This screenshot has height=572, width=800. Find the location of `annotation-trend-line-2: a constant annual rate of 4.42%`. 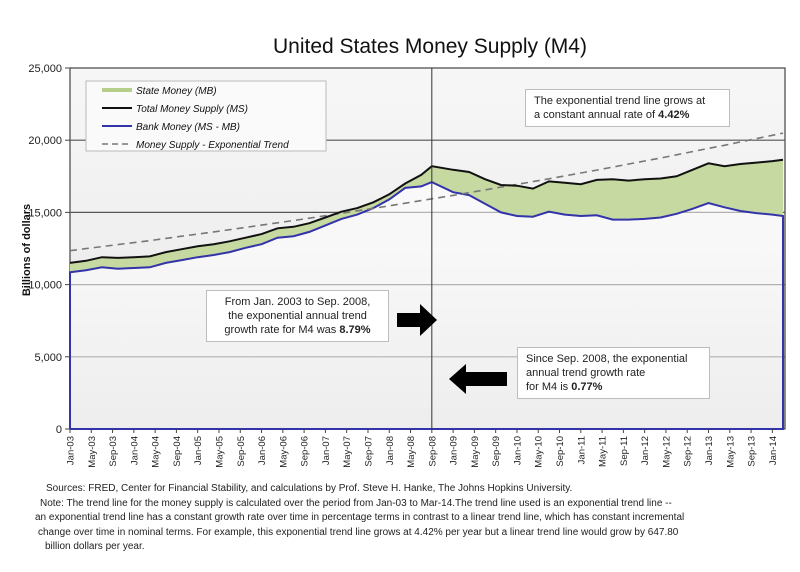

annotation-trend-line-2: a constant annual rate of 4.42% is located at coordinates (627, 115).